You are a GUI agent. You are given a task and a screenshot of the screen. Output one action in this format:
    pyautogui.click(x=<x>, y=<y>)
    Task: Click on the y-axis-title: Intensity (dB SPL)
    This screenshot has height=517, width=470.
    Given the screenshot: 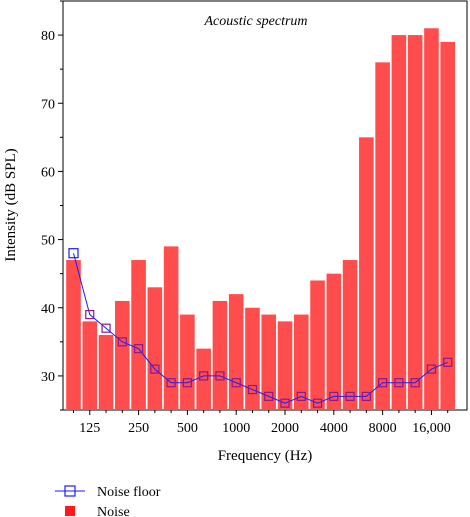 What is the action you would take?
    pyautogui.click(x=11, y=204)
    